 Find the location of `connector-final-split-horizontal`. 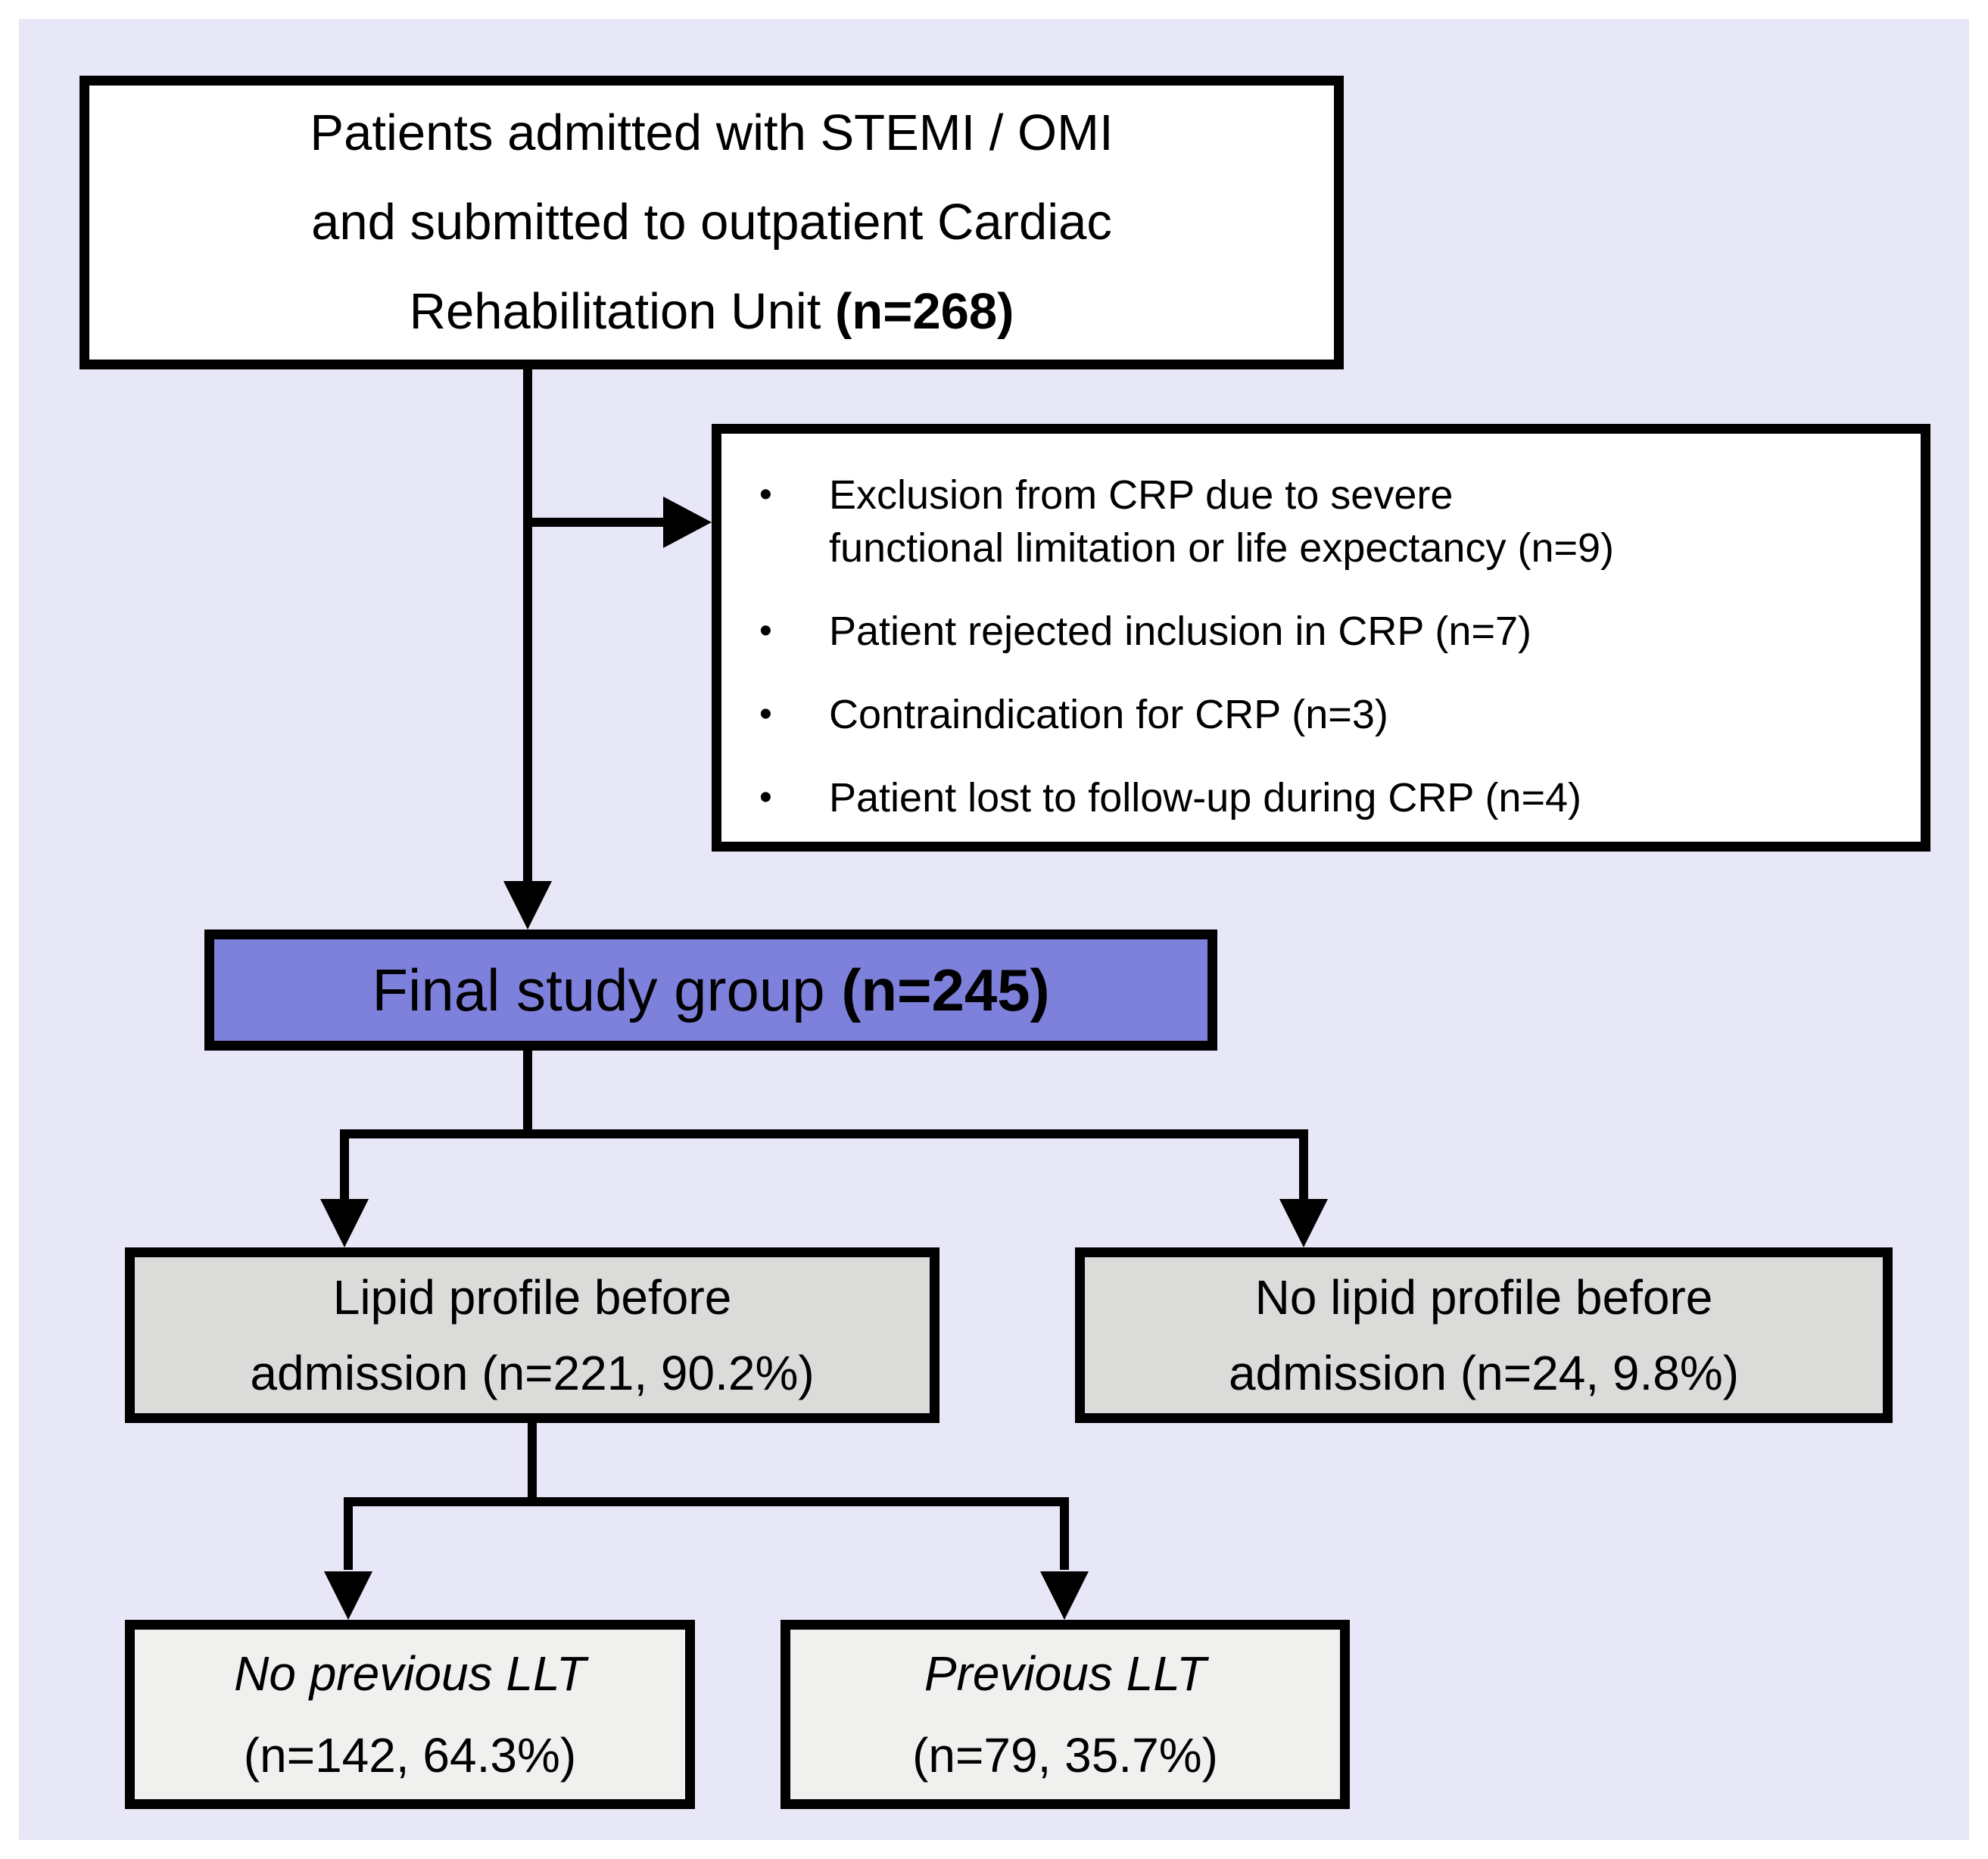

connector-final-split-horizontal is located at coordinates (824, 1133).